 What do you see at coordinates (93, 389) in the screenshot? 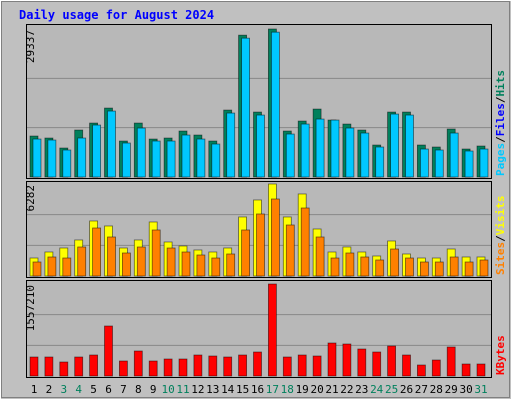
I see `x-tick-label: 5` at bounding box center [93, 389].